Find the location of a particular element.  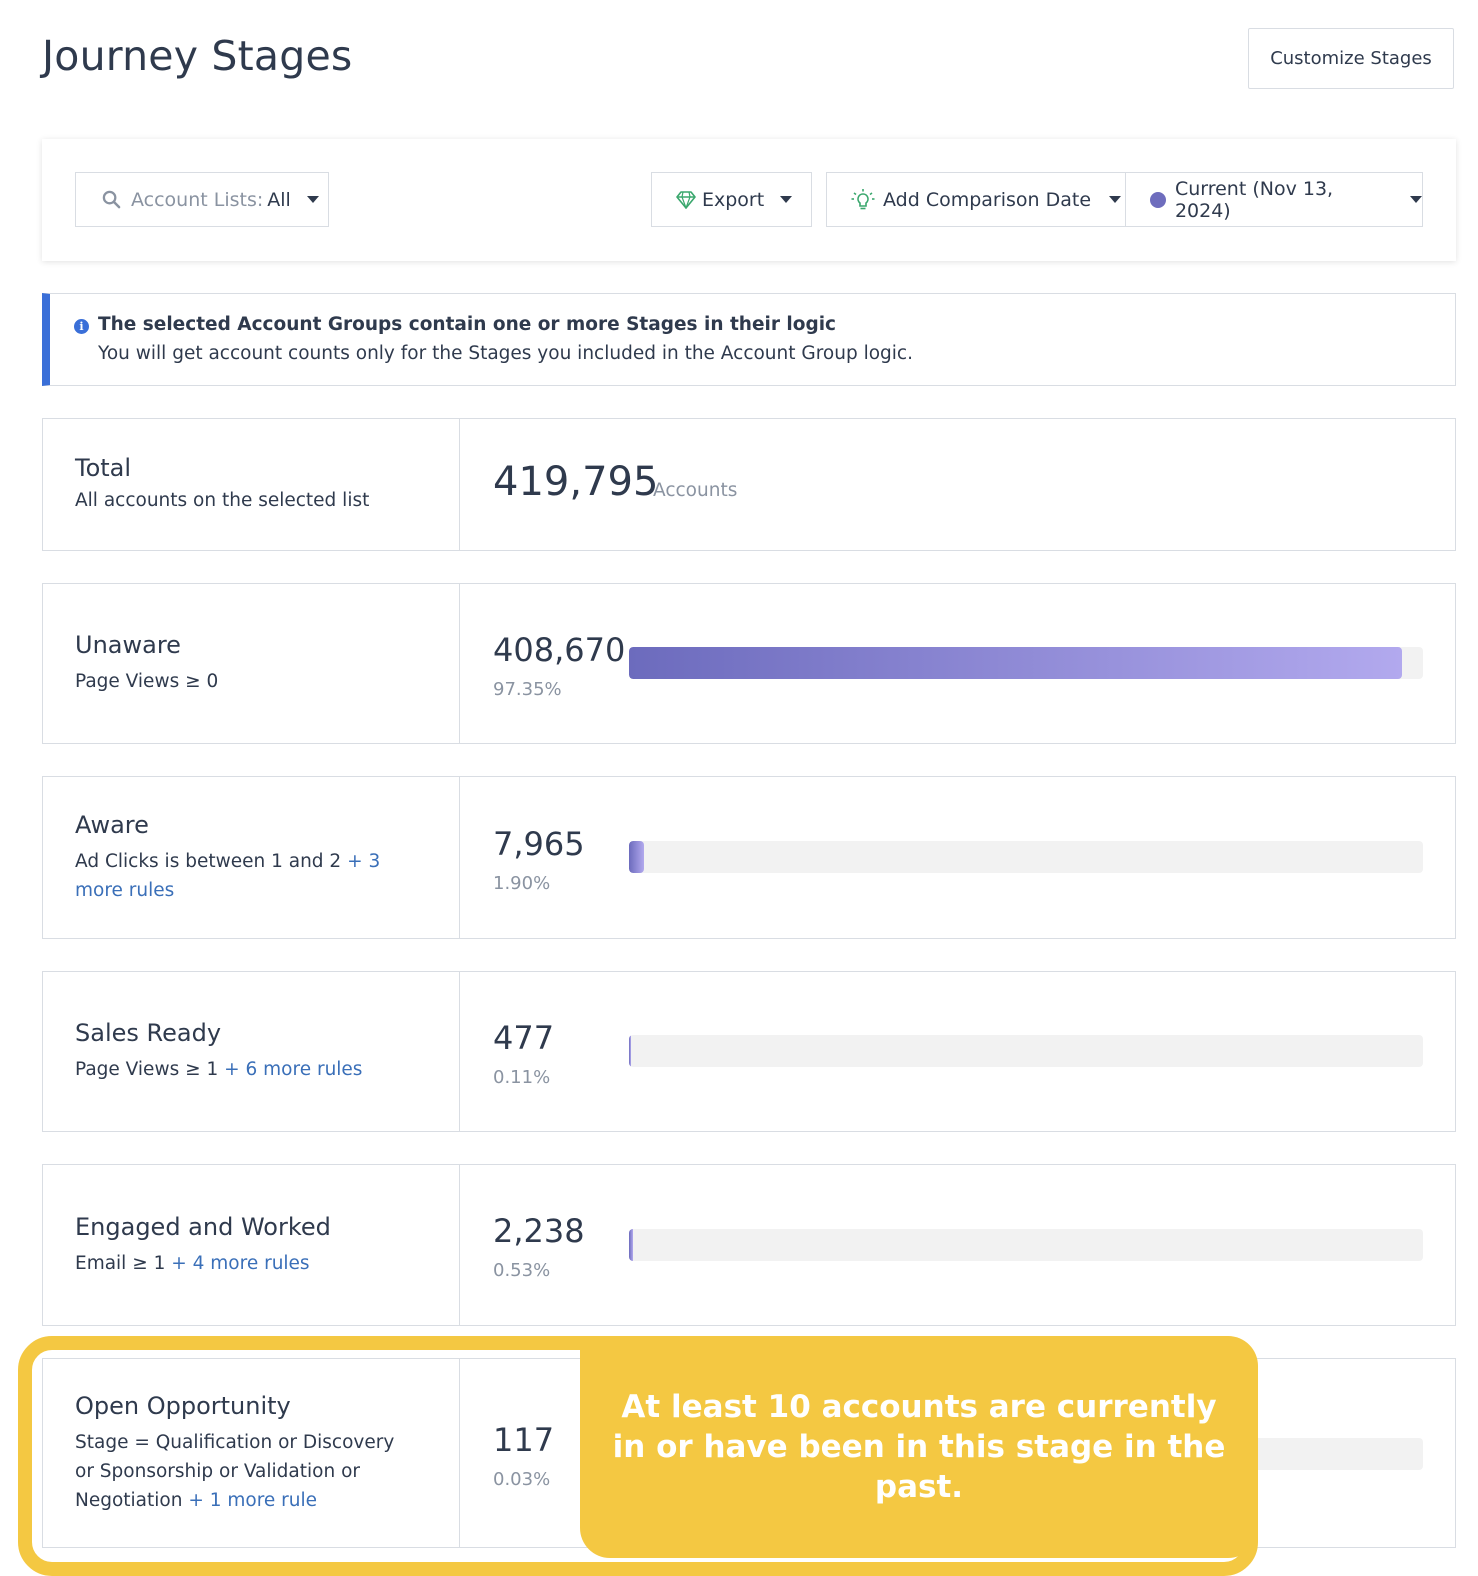

total-info: Total All accounts on the selected list is located at coordinates (251, 484).